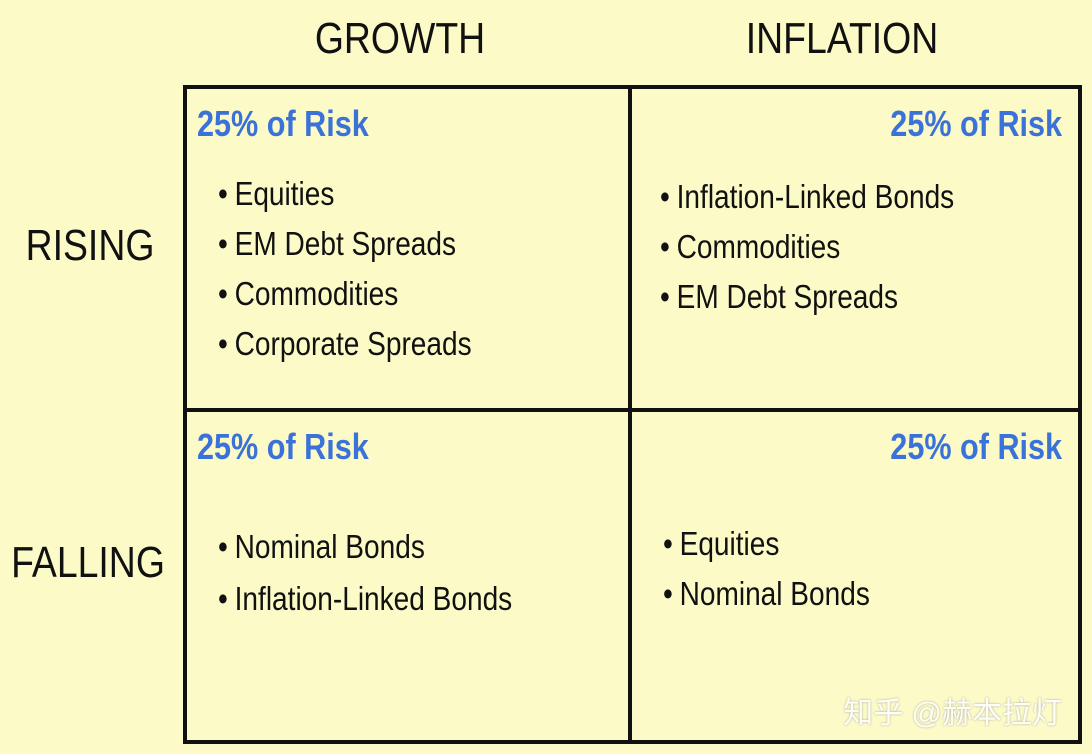 Image resolution: width=1092 pixels, height=754 pixels. Describe the element at coordinates (345, 344) in the screenshot. I see `asset-item: Corporate Spreads` at that location.